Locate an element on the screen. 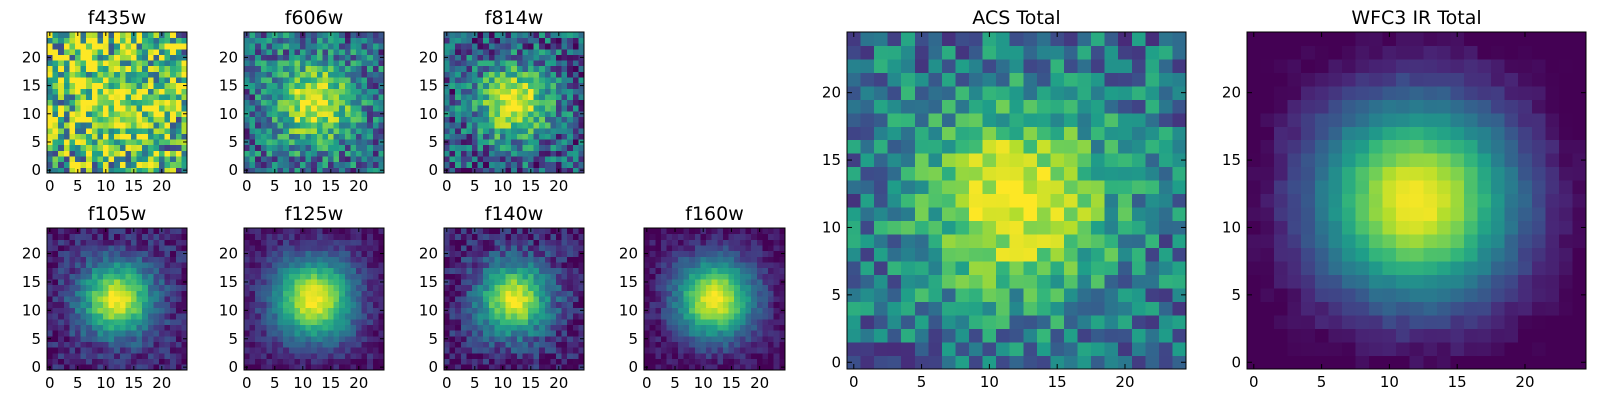 This screenshot has height=400, width=1600. y-tick-label: 20 is located at coordinates (428, 254).